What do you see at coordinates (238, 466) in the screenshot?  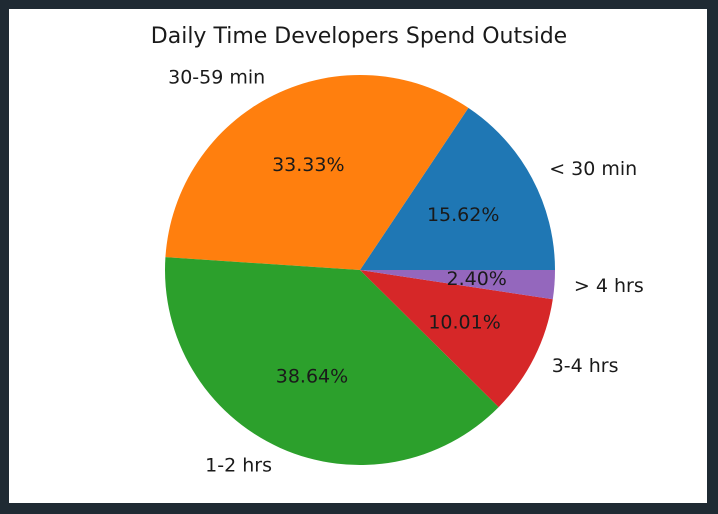 I see `pie-category-label-1-2-hrs: 1-2 hrs` at bounding box center [238, 466].